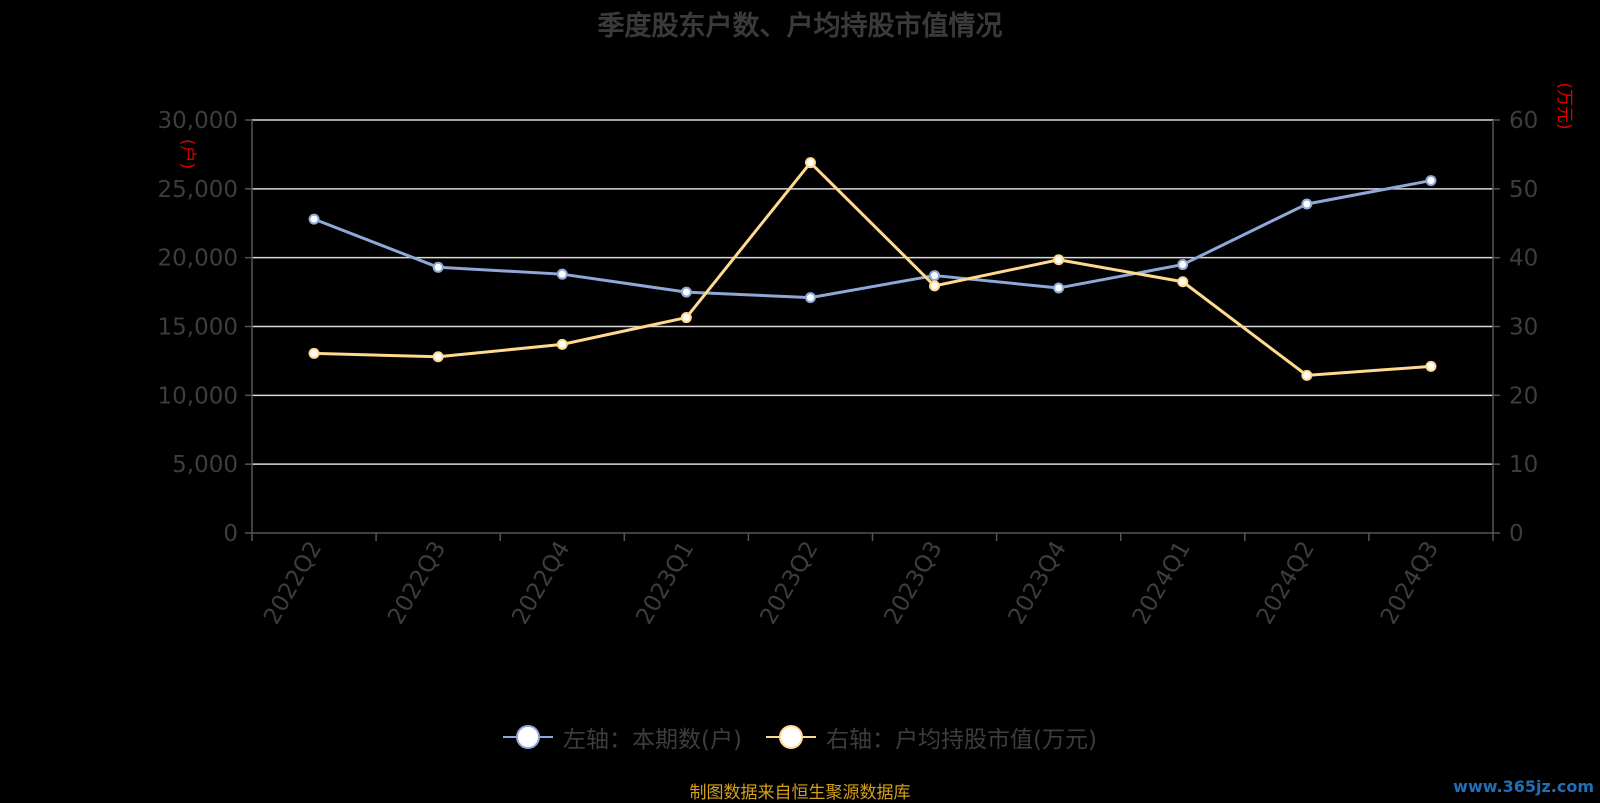 The image size is (1600, 803). What do you see at coordinates (1523, 786) in the screenshot?
I see `site-watermark: www.365jz.com` at bounding box center [1523, 786].